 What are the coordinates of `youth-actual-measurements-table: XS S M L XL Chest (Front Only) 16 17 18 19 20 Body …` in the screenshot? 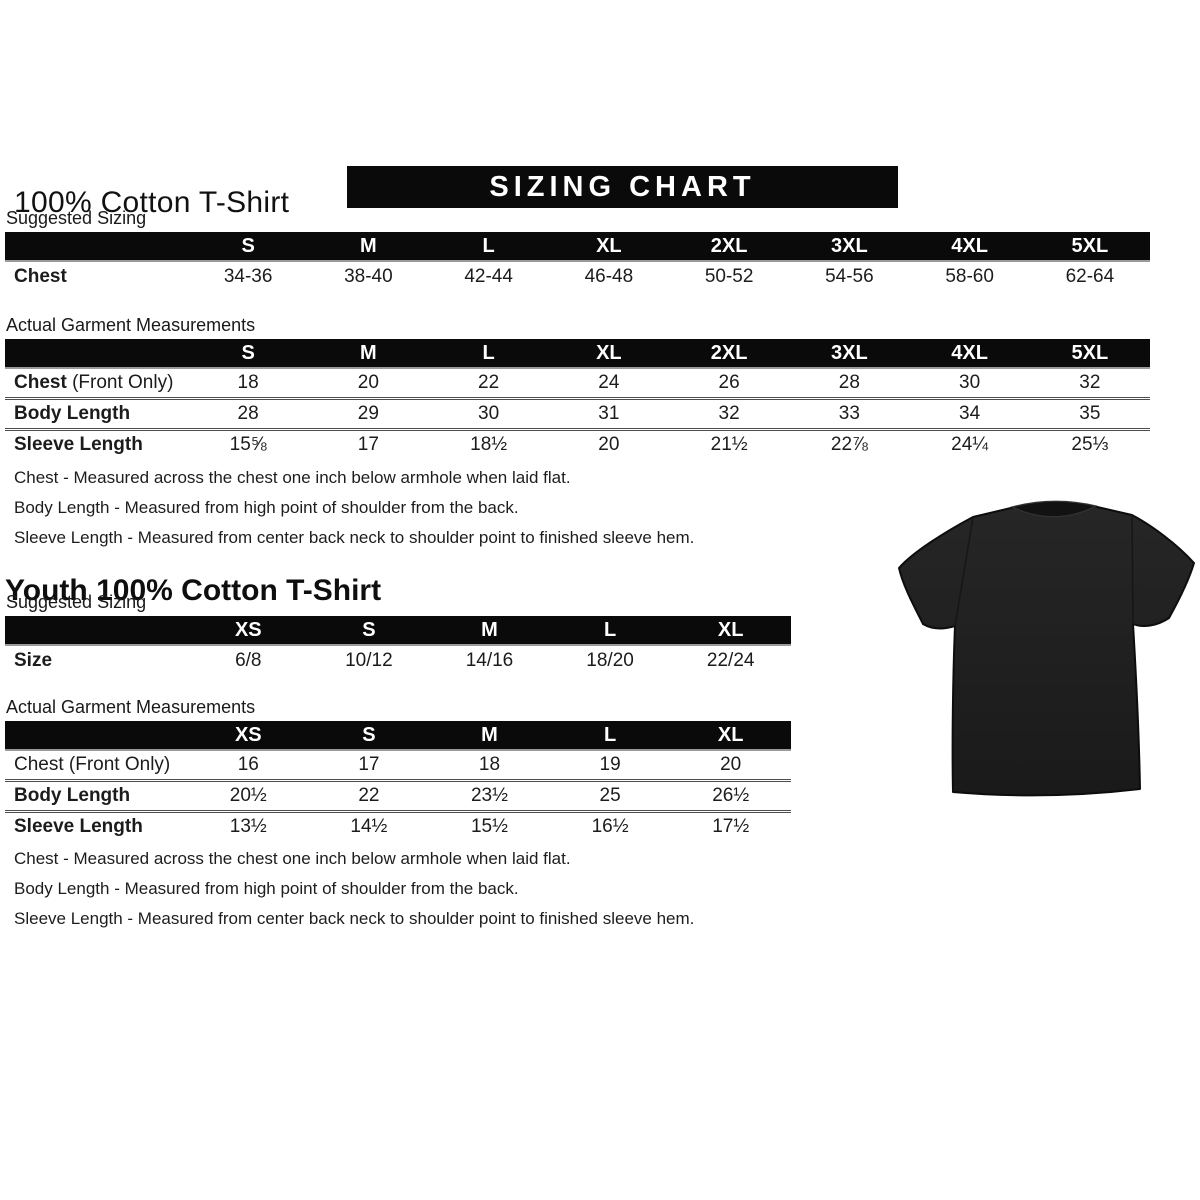 It's located at (398, 781).